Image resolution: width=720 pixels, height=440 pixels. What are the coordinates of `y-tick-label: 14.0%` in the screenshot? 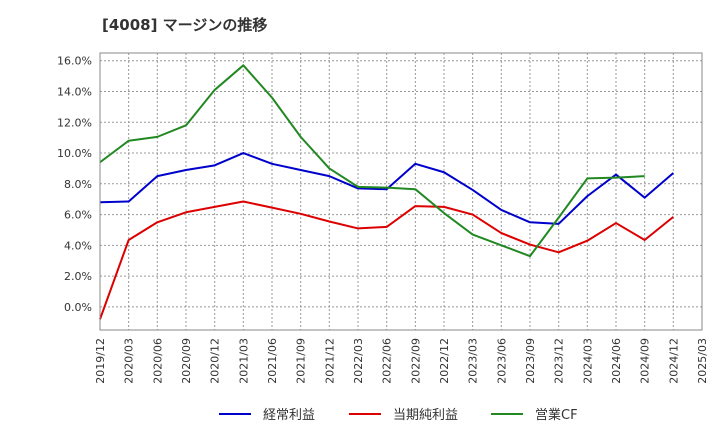 It's located at (74, 91).